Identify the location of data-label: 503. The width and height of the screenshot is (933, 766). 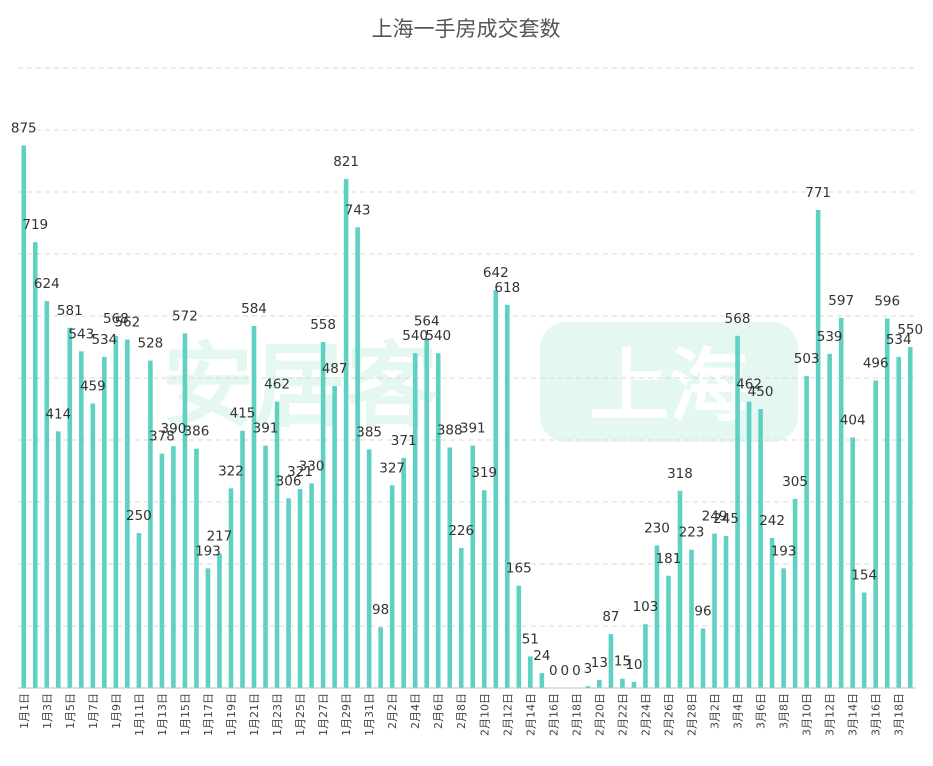
(807, 359).